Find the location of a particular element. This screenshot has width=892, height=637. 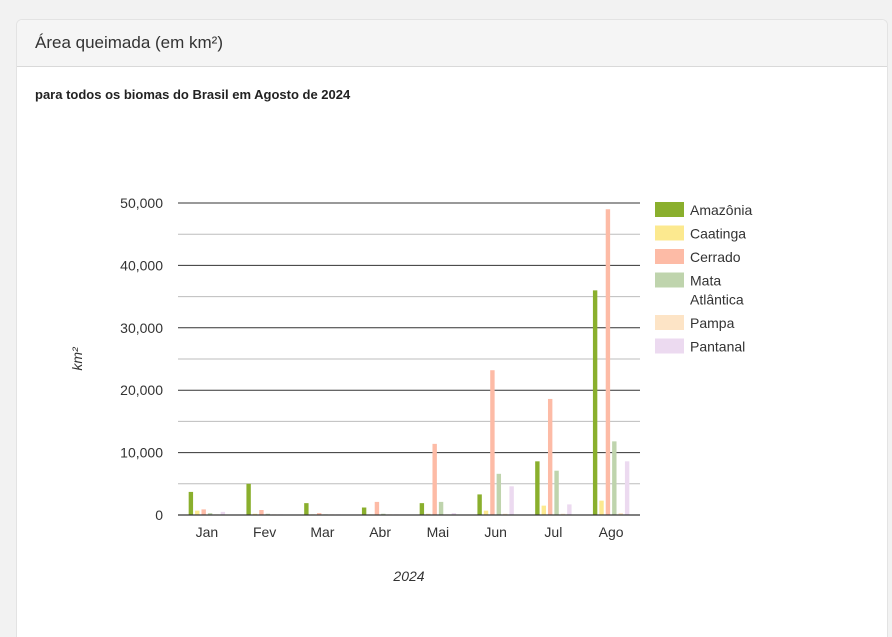

legend-label: Pantanal is located at coordinates (717, 347).